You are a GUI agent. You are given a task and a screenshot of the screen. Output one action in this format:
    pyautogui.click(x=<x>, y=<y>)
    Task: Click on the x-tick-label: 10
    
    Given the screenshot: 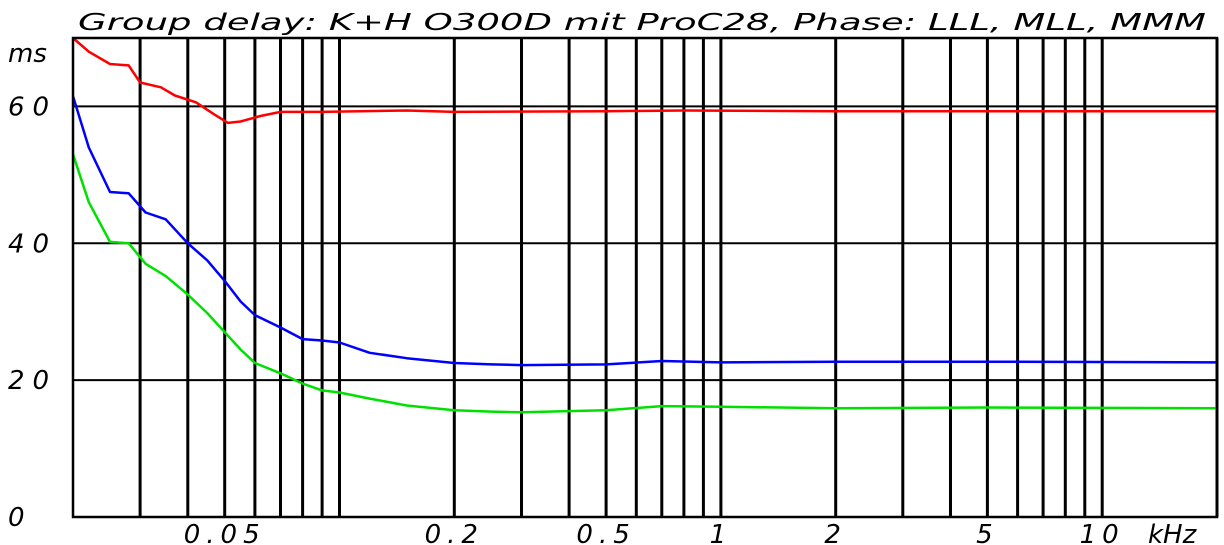 What is the action you would take?
    pyautogui.click(x=1102, y=532)
    